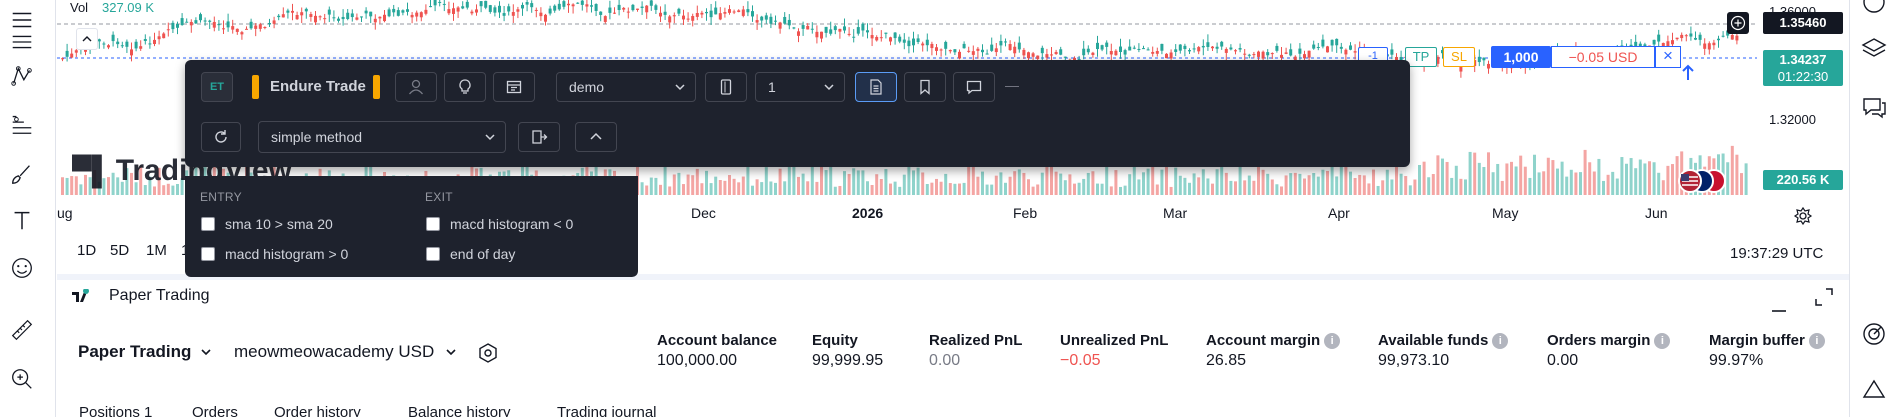 The image size is (1897, 417). Describe the element at coordinates (607, 410) in the screenshot. I see `bottom-tab: Trading journal` at that location.